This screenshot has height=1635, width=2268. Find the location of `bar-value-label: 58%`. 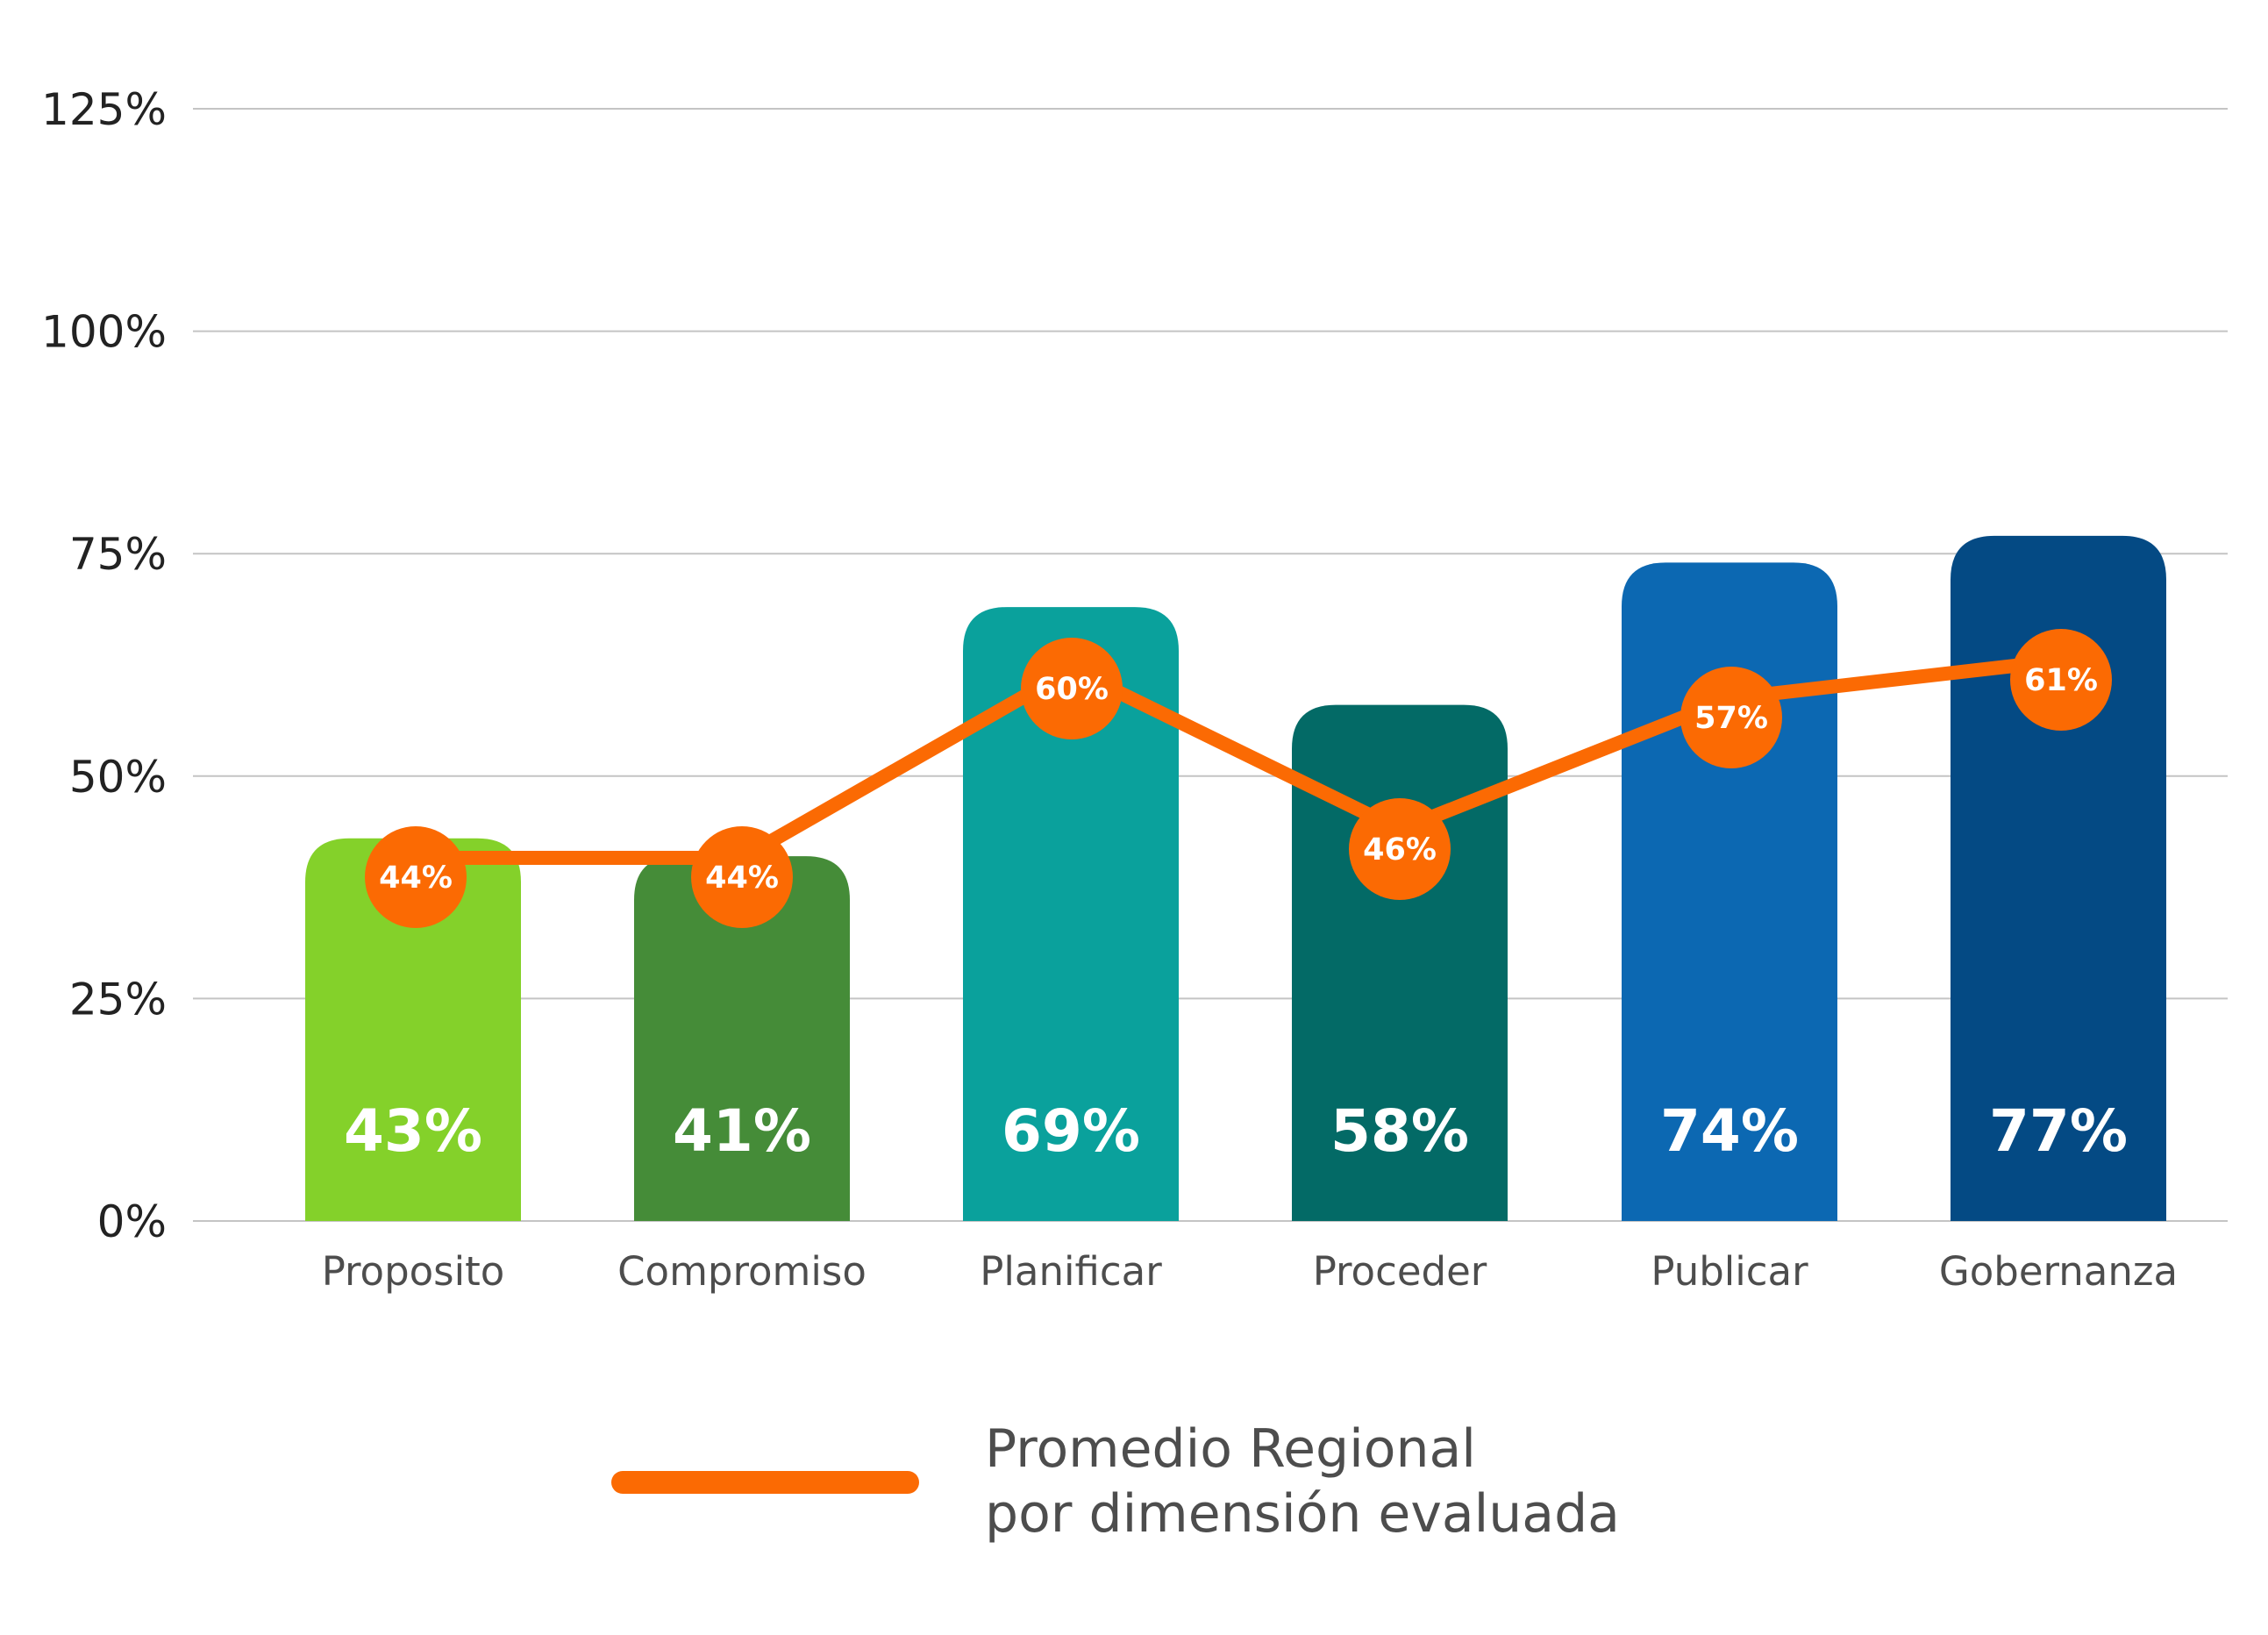

bar-value-label: 58% is located at coordinates (1399, 1131).